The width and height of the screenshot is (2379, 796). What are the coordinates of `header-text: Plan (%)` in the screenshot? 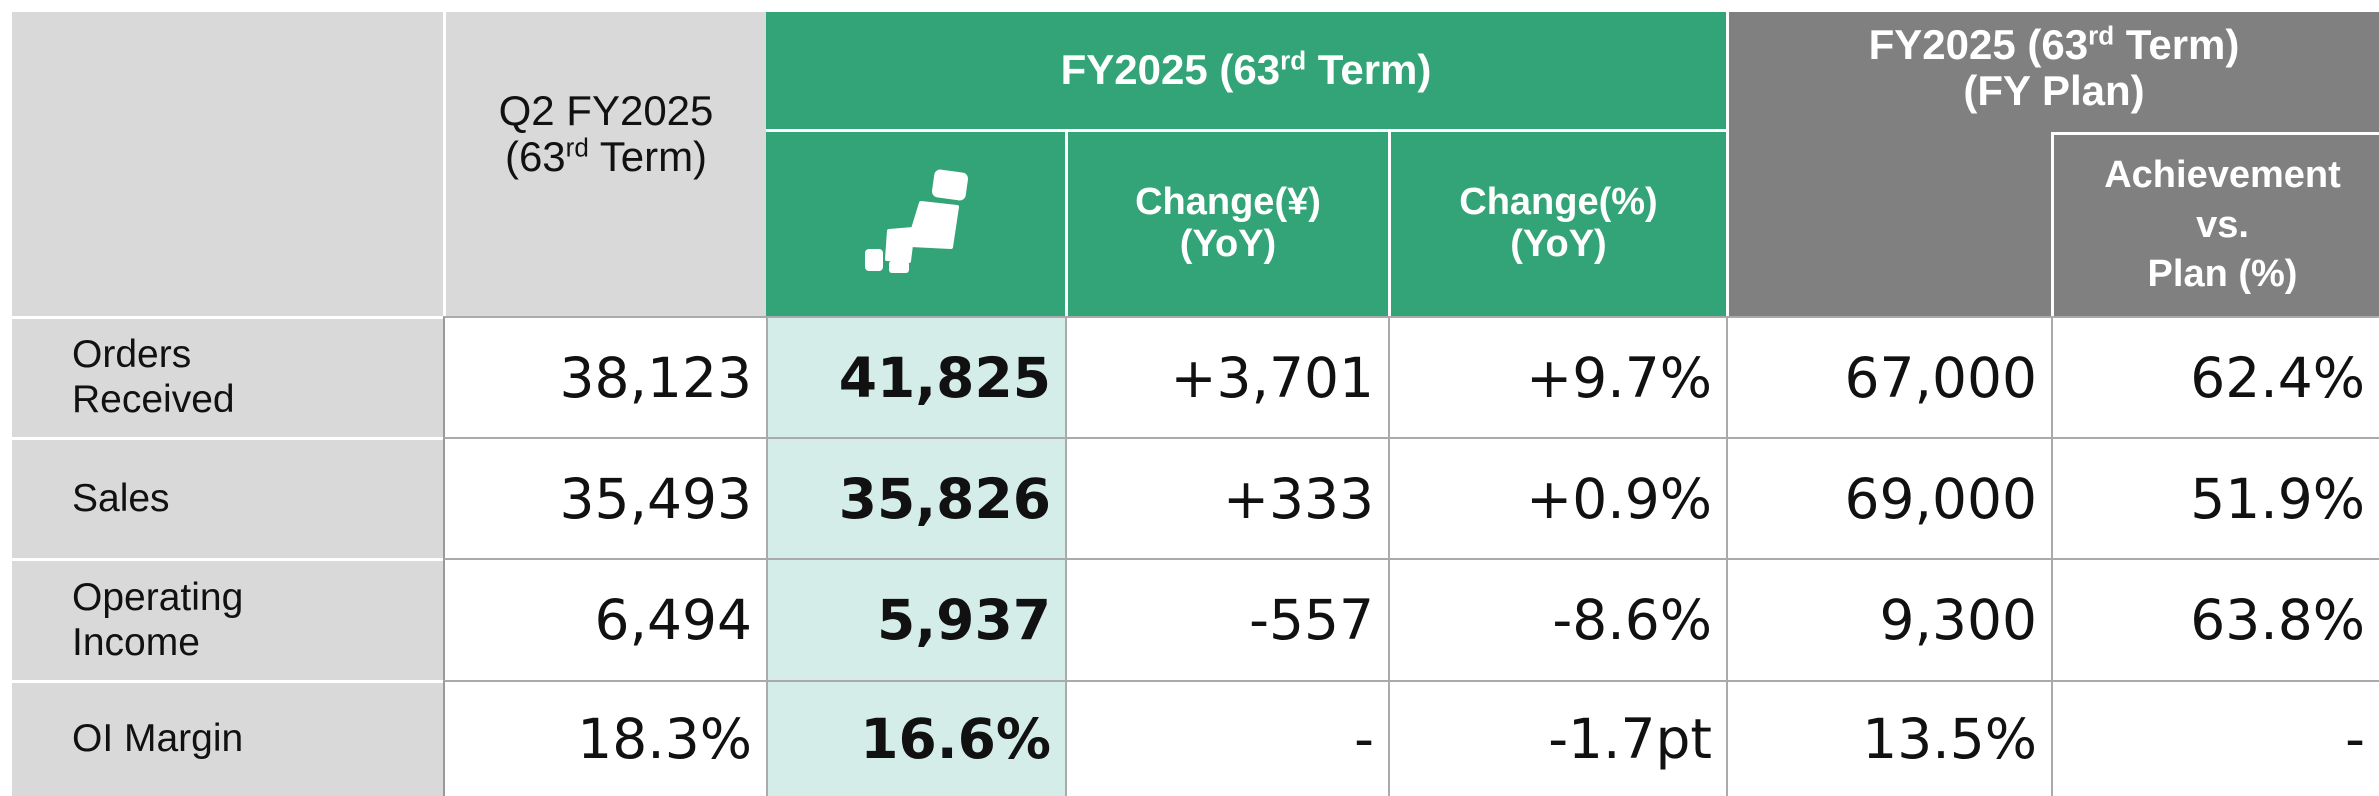 It's located at (2222, 274).